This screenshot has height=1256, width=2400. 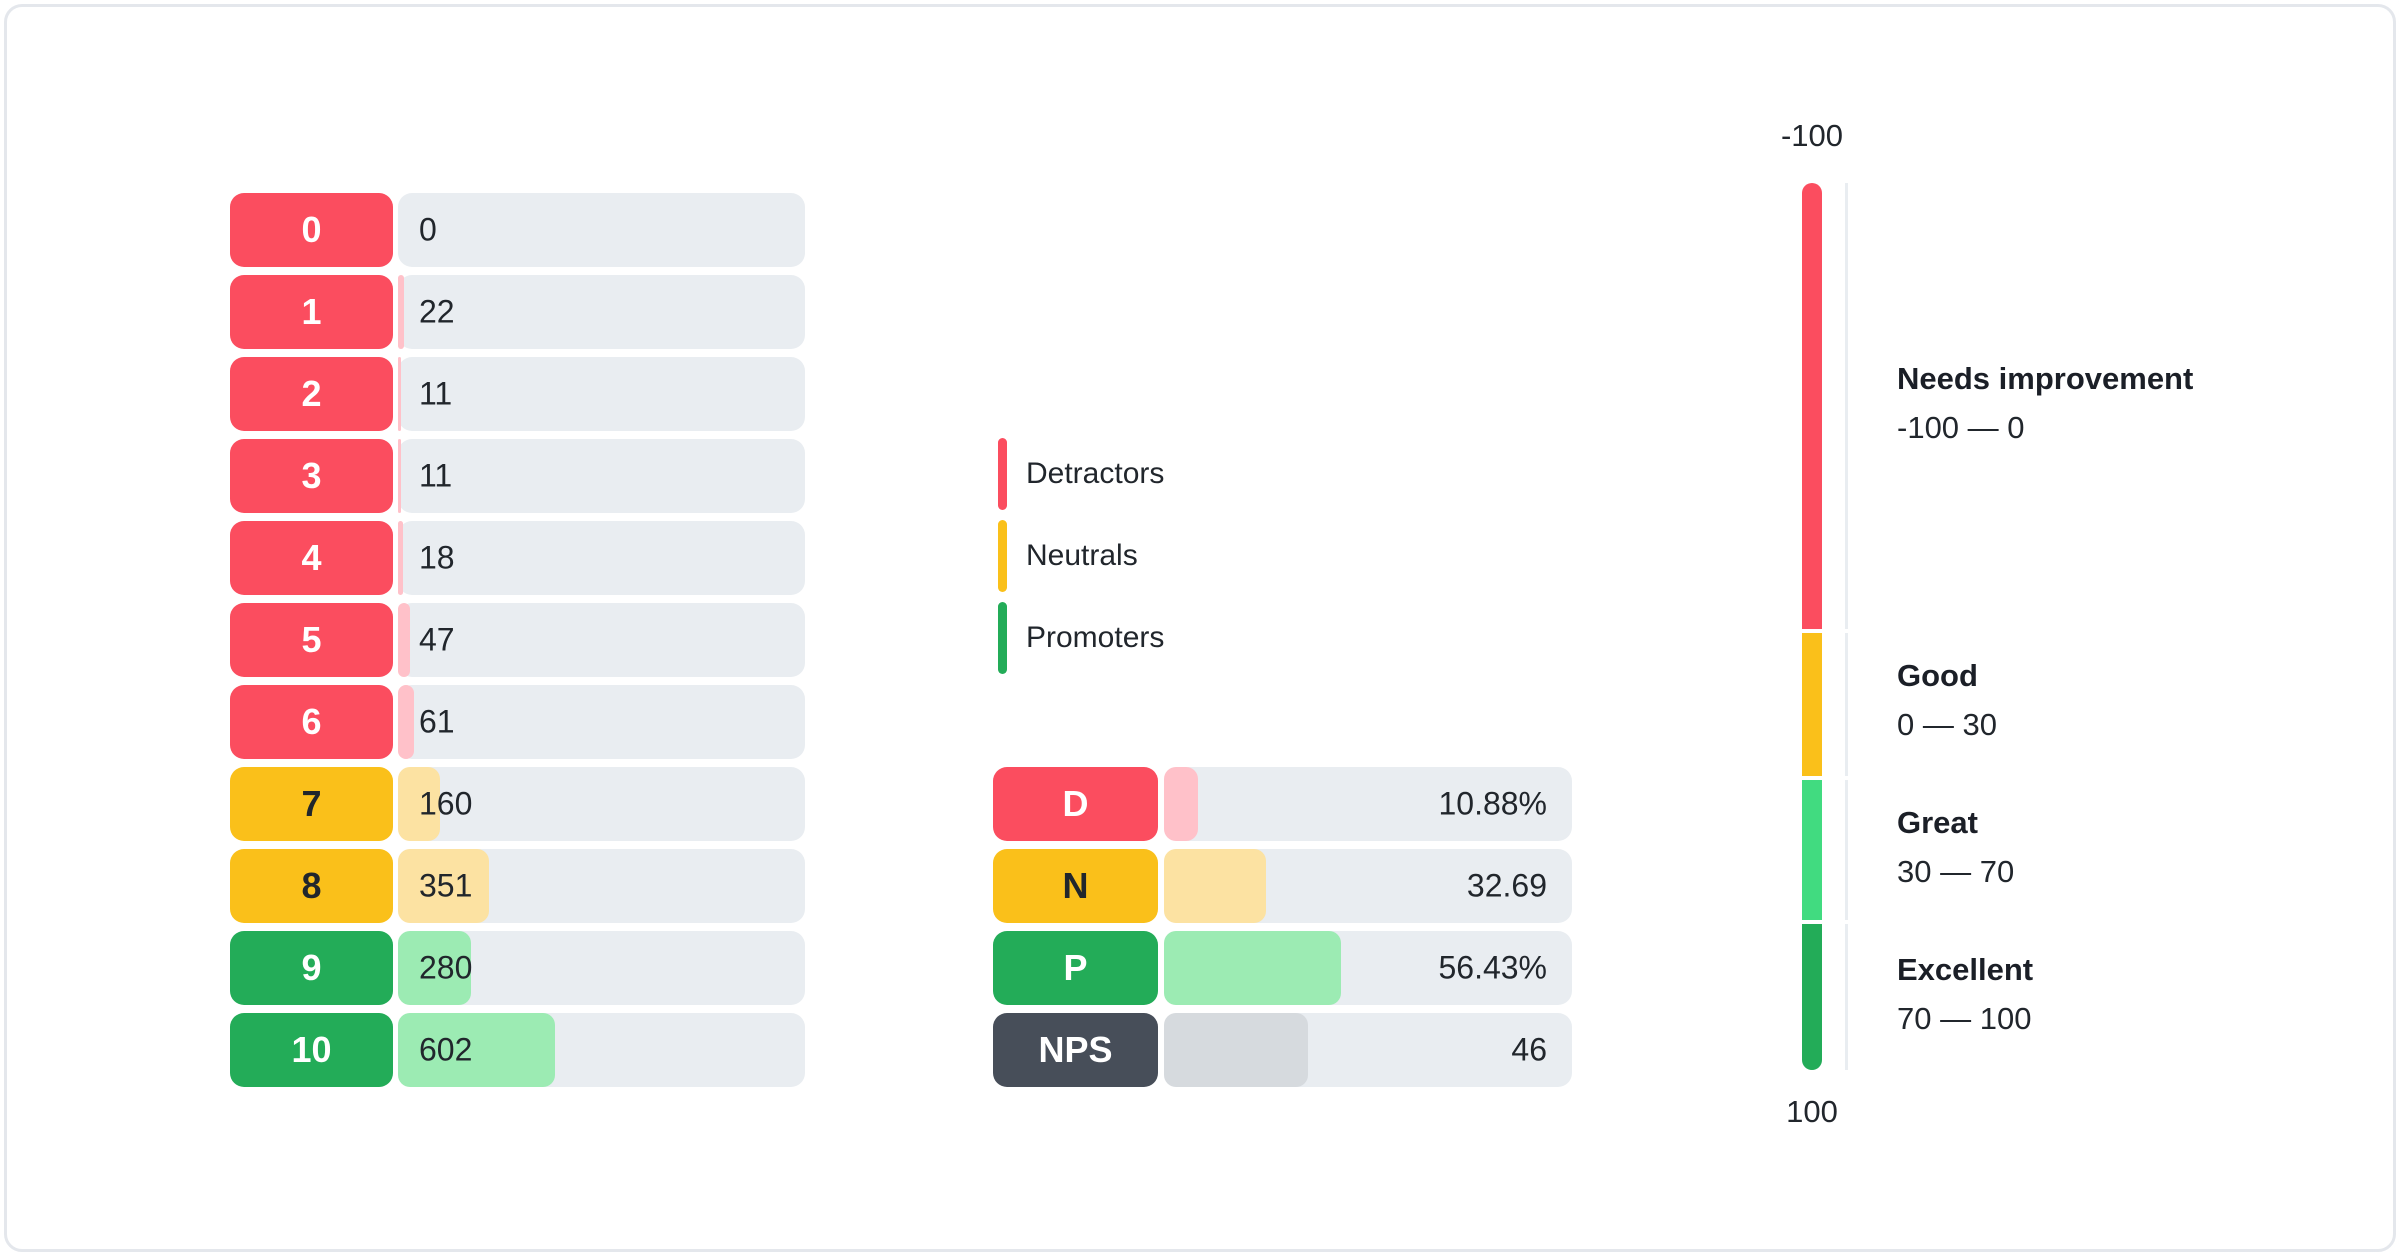 I want to click on legend-item: Detractors, so click(x=1081, y=474).